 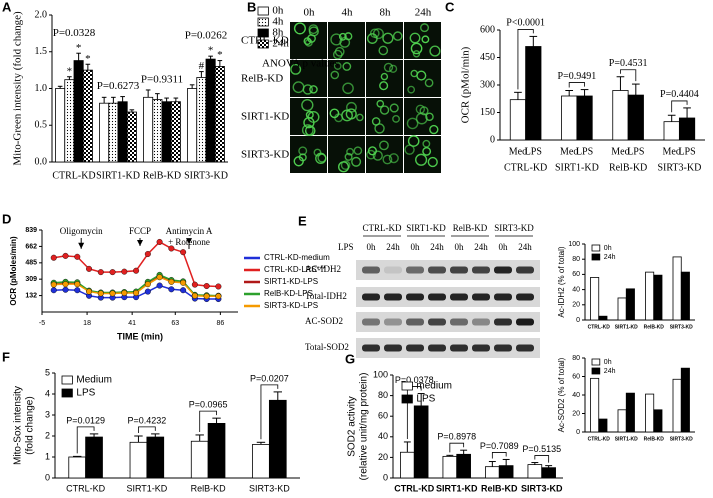 What do you see at coordinates (47, 372) in the screenshot?
I see `y-tick-label: 5` at bounding box center [47, 372].